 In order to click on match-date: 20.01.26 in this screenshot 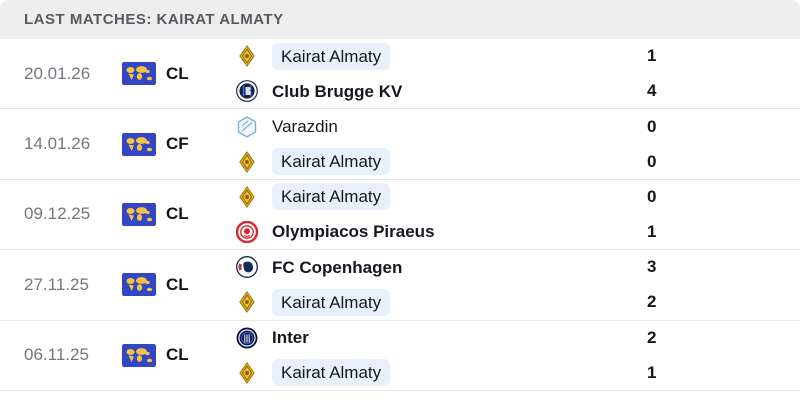, I will do `click(57, 73)`.